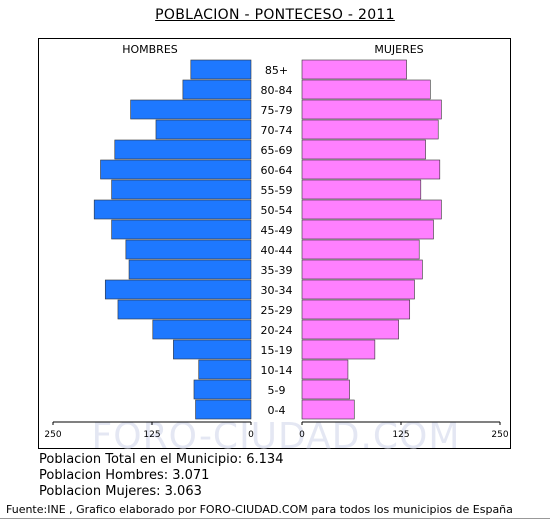  Describe the element at coordinates (276, 70) in the screenshot. I see `age-label-85+: 85+` at that location.